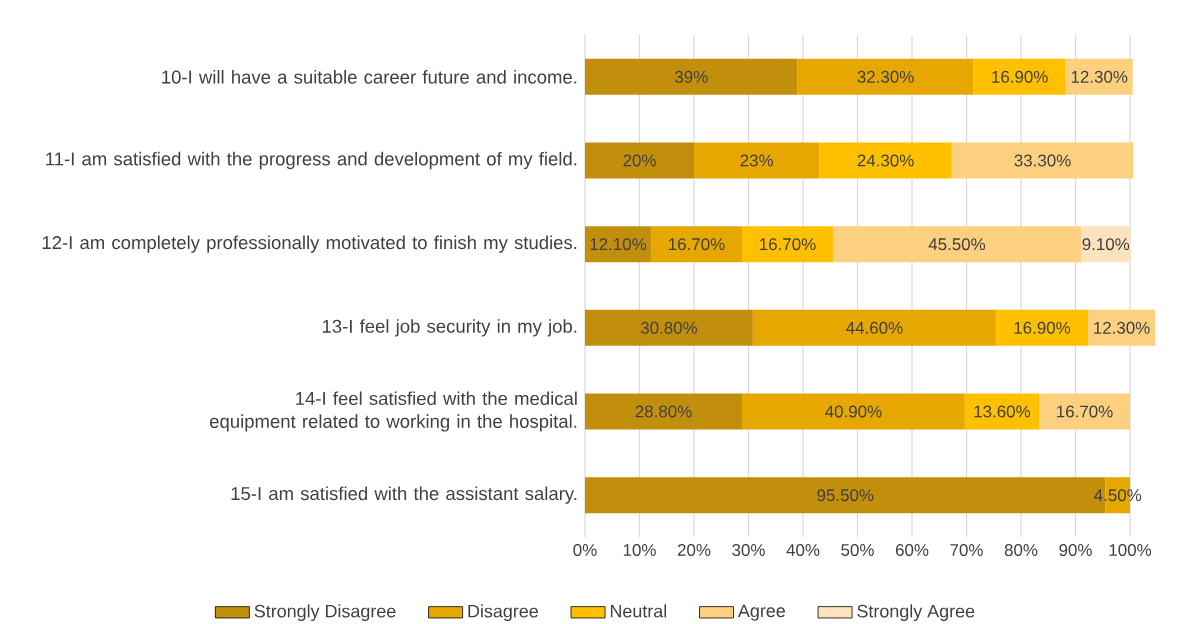 This screenshot has height=624, width=1194. I want to click on data-label: 44.60%, so click(874, 327).